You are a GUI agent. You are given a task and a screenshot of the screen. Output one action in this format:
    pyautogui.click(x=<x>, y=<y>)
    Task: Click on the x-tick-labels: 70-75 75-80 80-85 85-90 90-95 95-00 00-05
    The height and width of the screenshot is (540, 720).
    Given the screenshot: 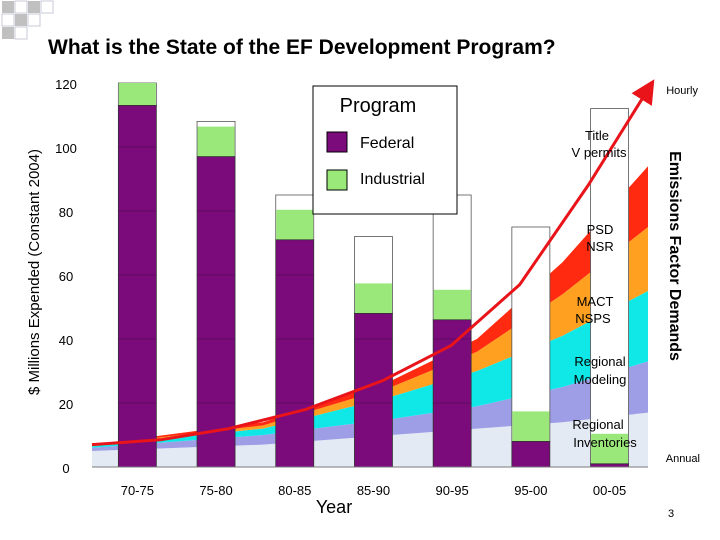 What is the action you would take?
    pyautogui.click(x=373, y=490)
    